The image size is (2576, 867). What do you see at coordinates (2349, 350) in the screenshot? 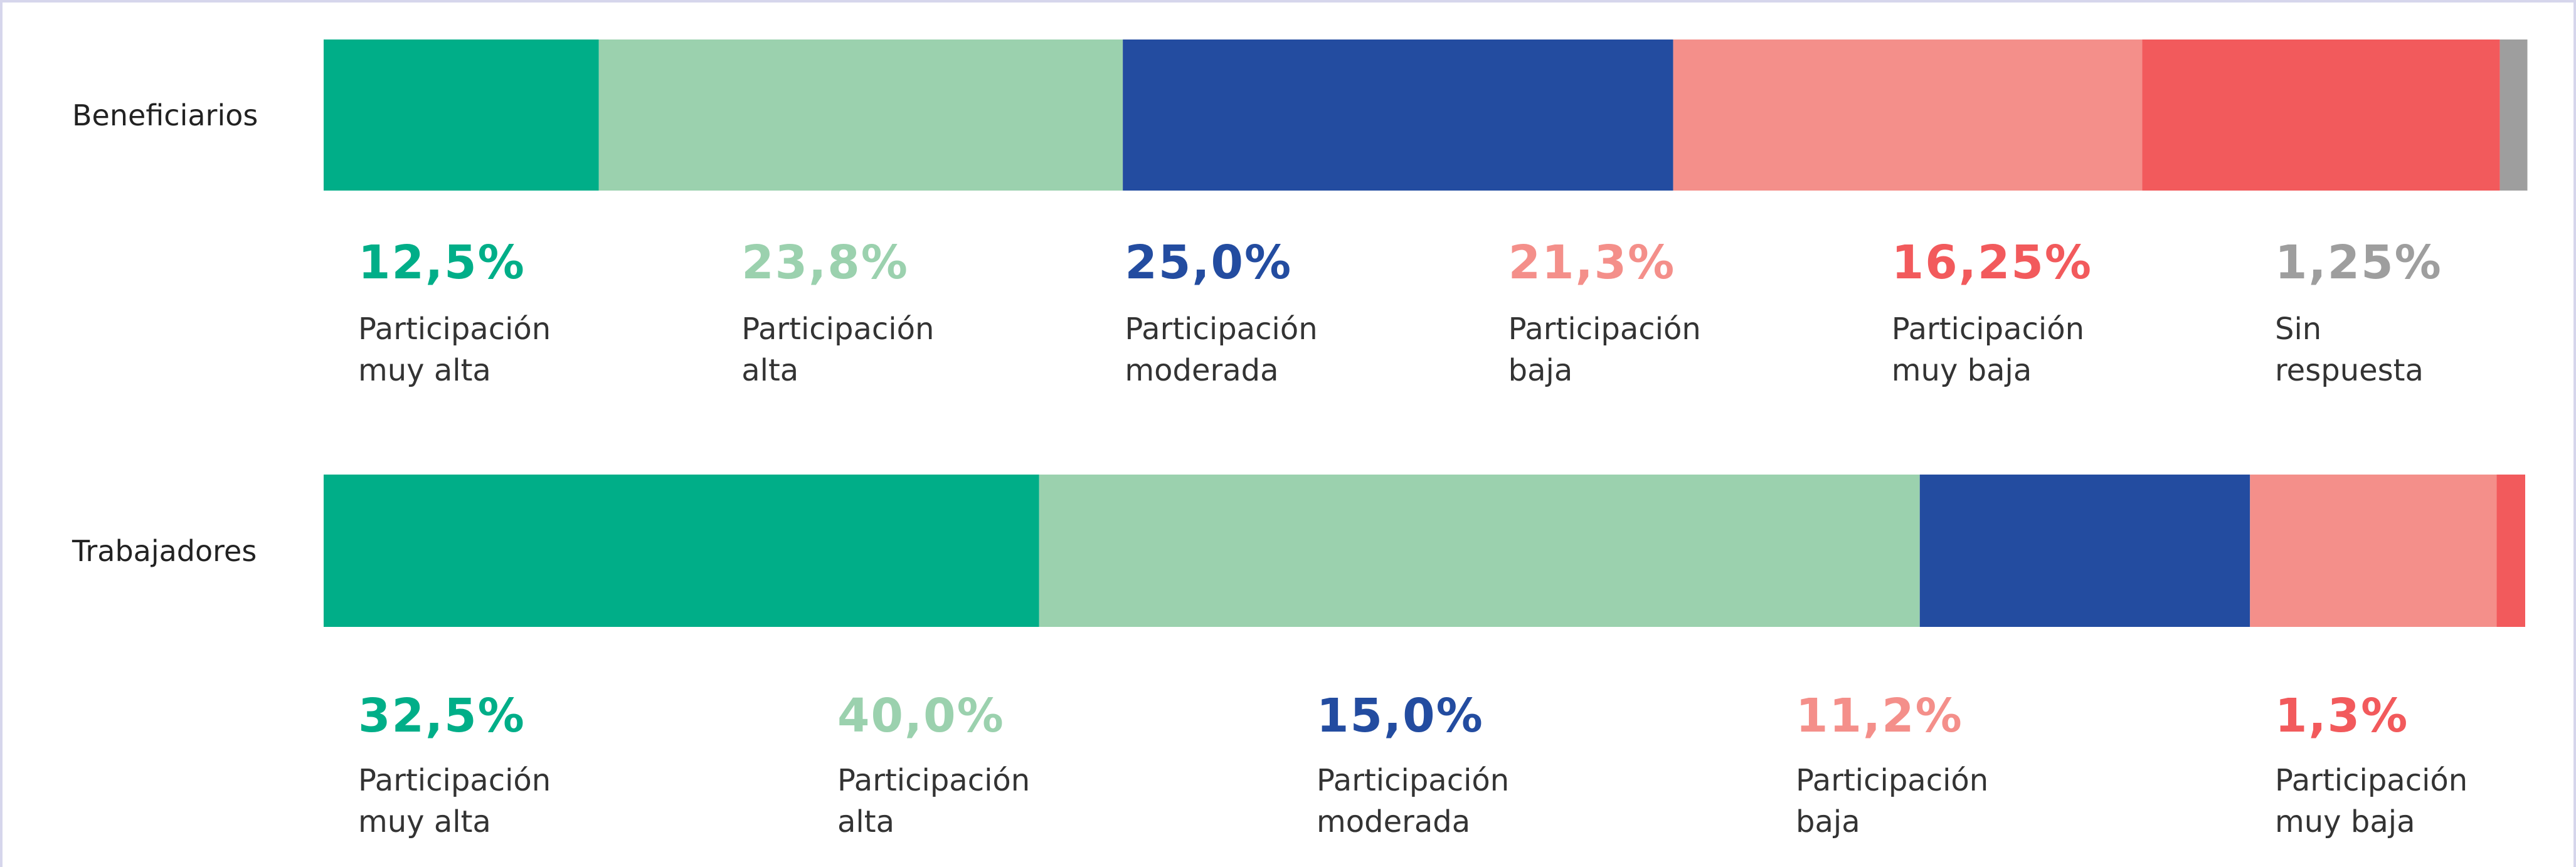
I see `category-label: Sin respuesta` at bounding box center [2349, 350].